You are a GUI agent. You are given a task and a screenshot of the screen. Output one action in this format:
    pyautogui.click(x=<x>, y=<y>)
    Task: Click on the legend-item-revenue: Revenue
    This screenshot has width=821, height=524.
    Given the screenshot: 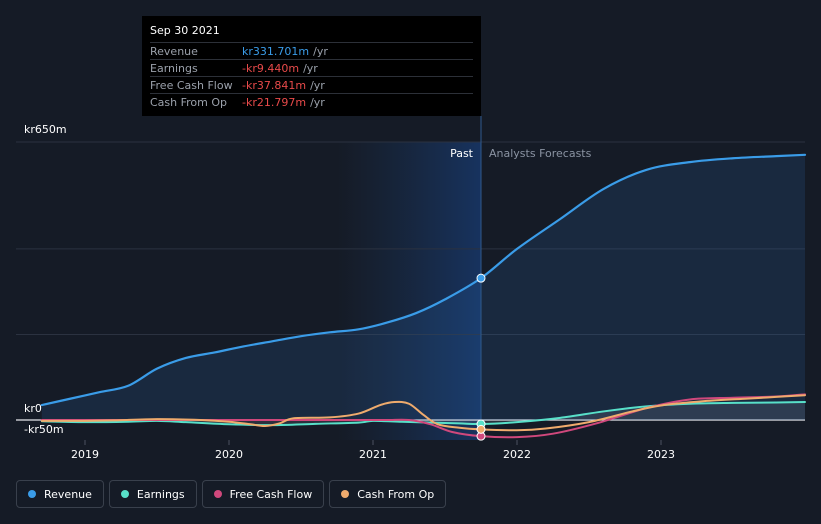 What is the action you would take?
    pyautogui.click(x=60, y=494)
    